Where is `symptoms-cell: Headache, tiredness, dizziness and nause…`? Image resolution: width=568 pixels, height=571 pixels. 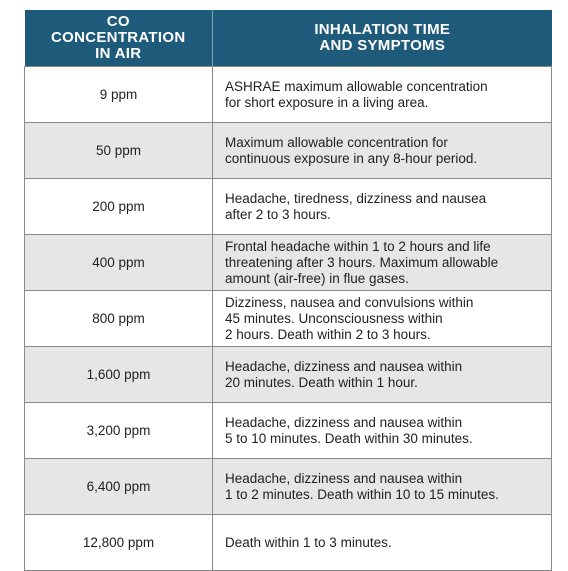 symptoms-cell: Headache, tiredness, dizziness and nause… is located at coordinates (382, 206).